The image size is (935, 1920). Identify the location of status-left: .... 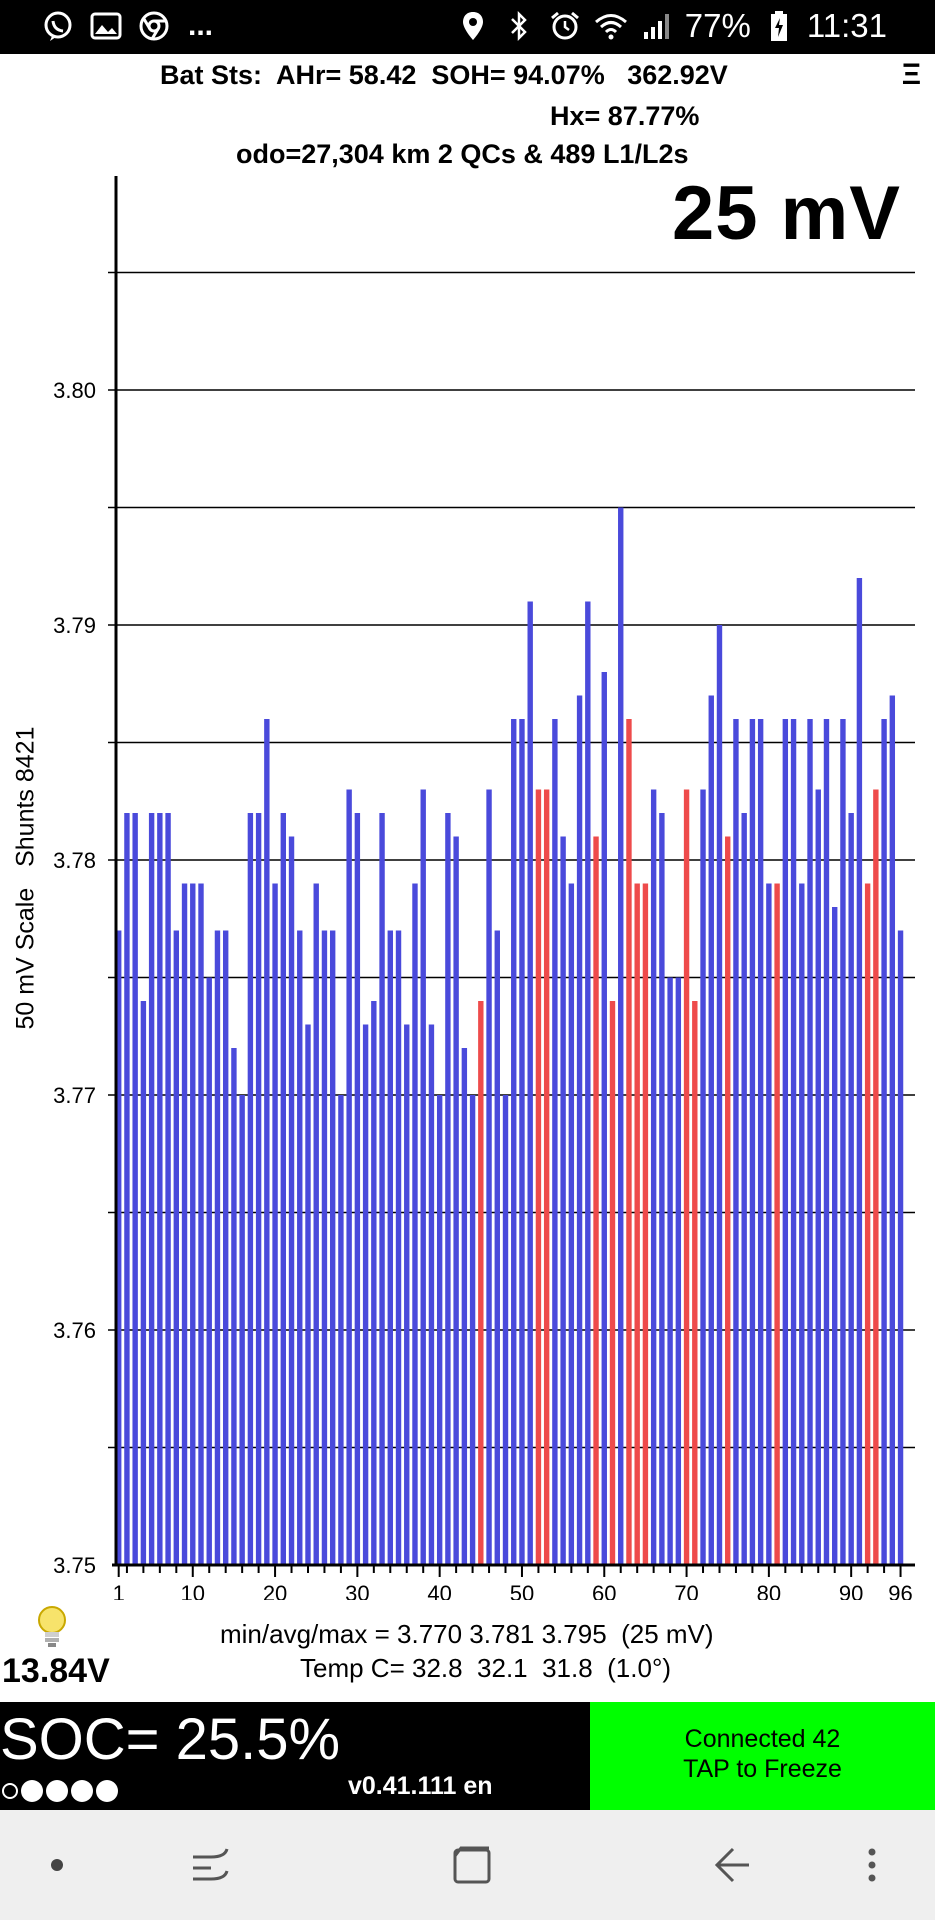
(126, 26).